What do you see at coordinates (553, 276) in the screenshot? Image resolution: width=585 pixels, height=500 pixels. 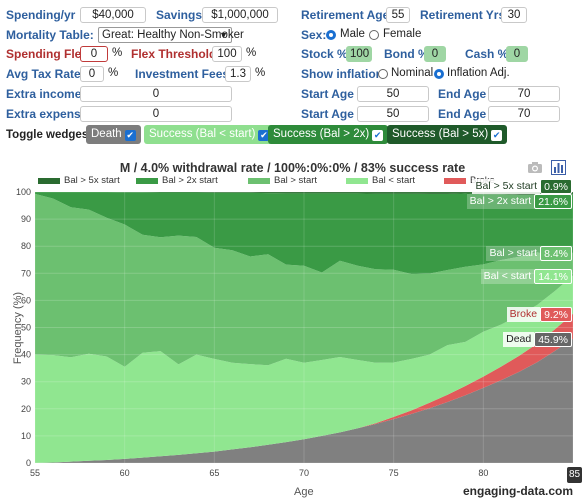 I see `end-label-value: 14.1%` at bounding box center [553, 276].